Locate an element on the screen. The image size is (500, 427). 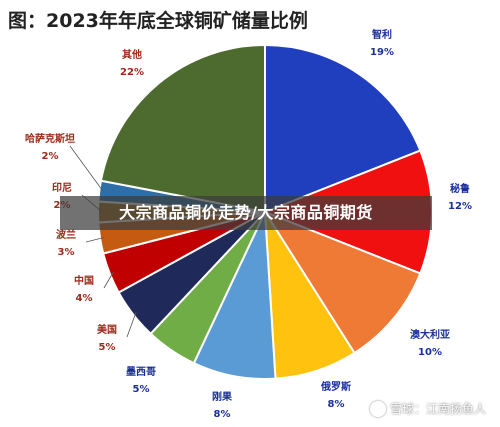
slice-label-2: 澳大利亚 is located at coordinates (430, 334).